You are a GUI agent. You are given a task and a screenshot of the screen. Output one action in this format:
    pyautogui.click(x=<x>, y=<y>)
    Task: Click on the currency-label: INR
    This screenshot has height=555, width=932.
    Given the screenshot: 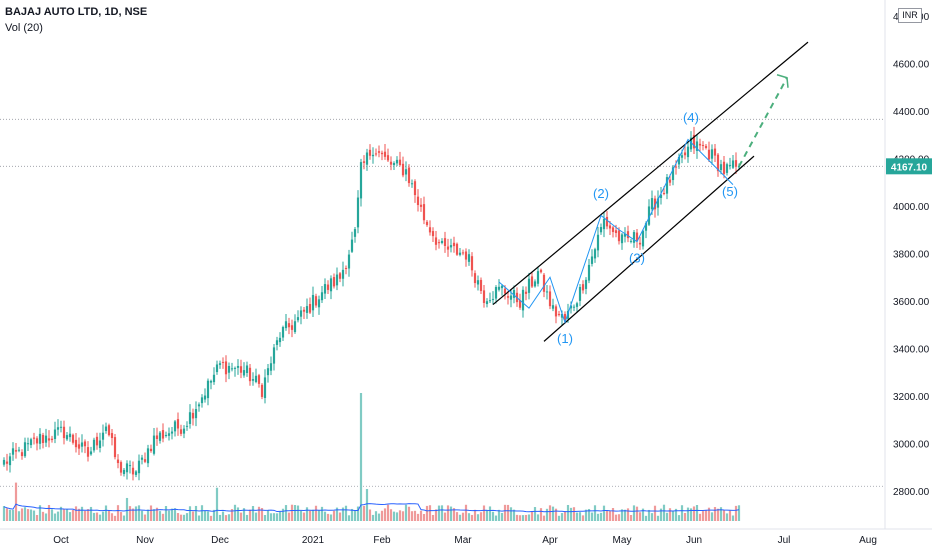 What is the action you would take?
    pyautogui.click(x=910, y=15)
    